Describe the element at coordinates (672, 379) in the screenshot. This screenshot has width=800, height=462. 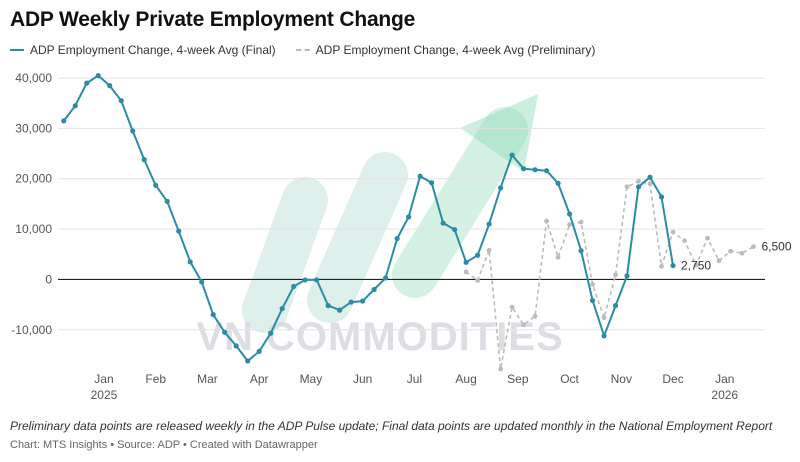
I see `x-tick-label: Dec` at that location.